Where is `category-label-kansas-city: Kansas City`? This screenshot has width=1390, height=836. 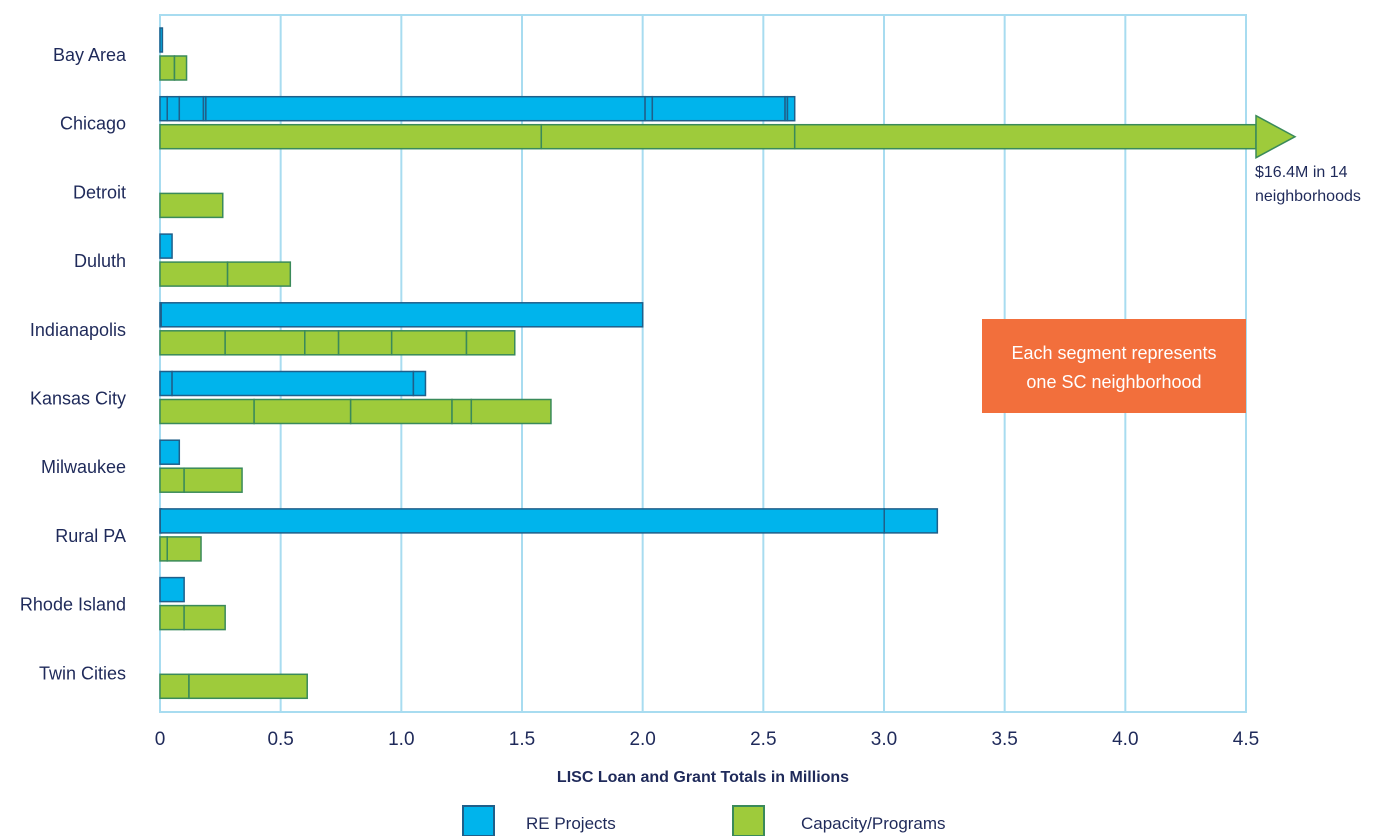
category-label-kansas-city: Kansas City is located at coordinates (78, 399).